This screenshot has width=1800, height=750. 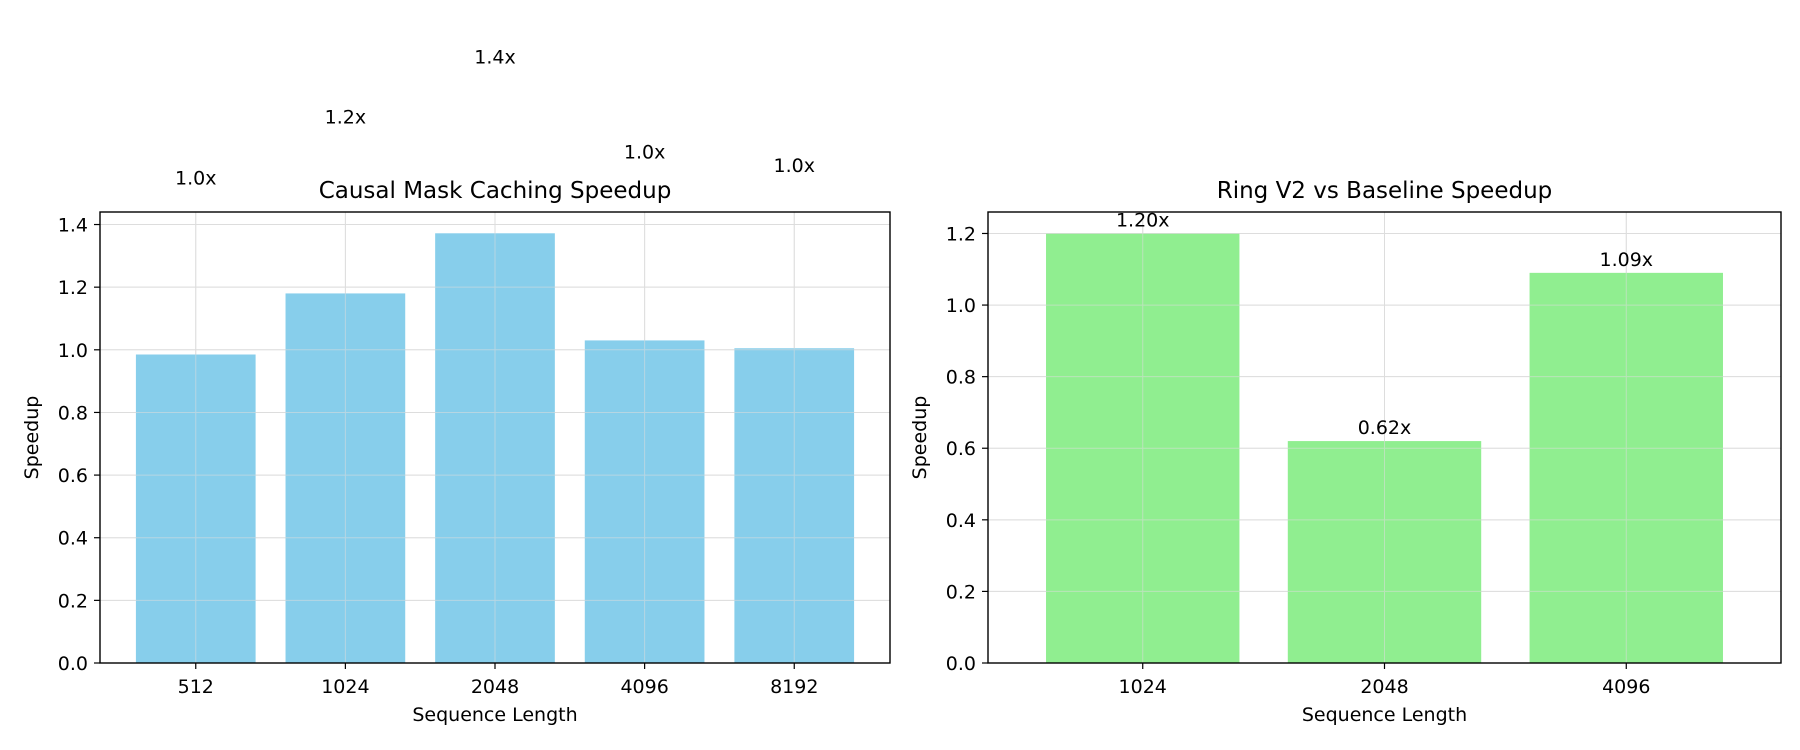 I want to click on chart-title: Ring V2 vs Baseline Speedup, so click(x=1385, y=191).